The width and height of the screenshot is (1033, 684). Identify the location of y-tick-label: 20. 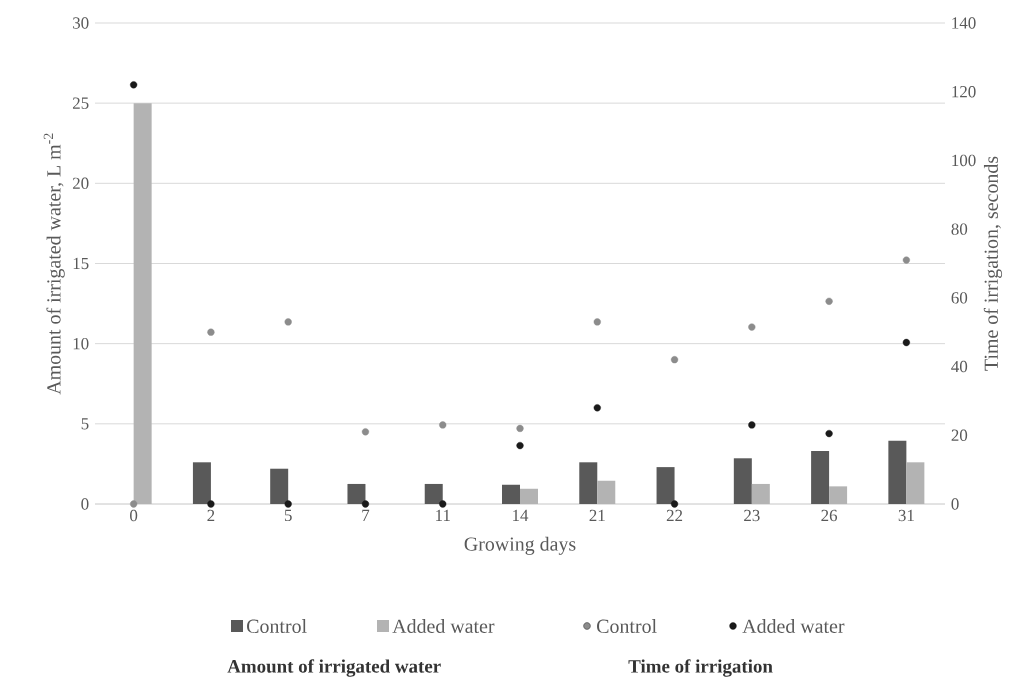
(80, 183).